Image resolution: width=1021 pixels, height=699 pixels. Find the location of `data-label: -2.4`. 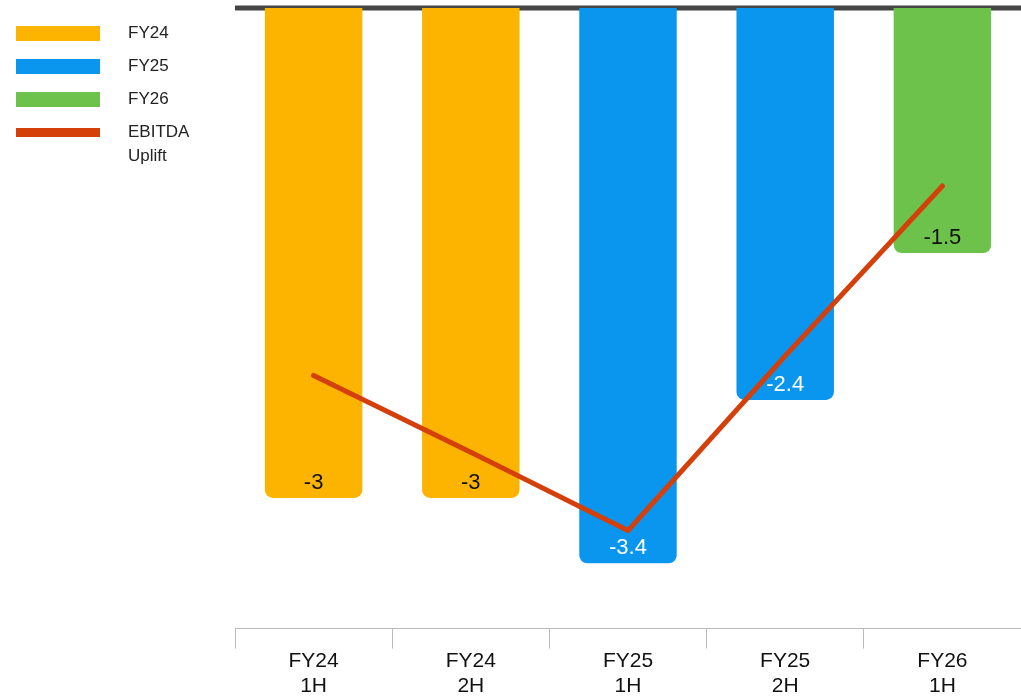

data-label: -2.4 is located at coordinates (785, 384).